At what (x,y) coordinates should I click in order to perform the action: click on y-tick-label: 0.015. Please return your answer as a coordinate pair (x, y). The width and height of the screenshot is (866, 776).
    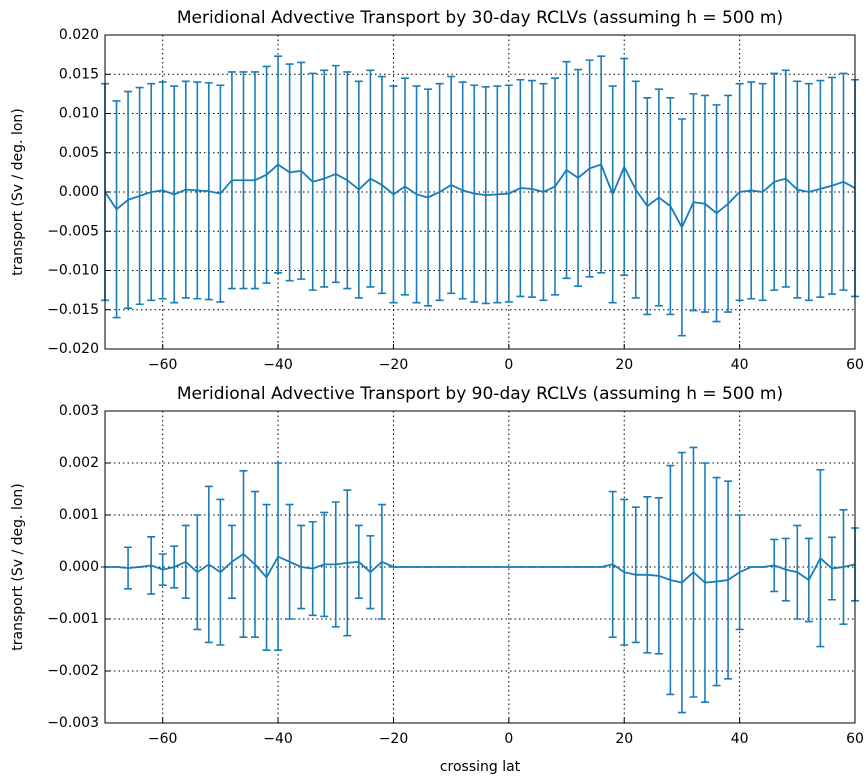
    Looking at the image, I should click on (79, 74).